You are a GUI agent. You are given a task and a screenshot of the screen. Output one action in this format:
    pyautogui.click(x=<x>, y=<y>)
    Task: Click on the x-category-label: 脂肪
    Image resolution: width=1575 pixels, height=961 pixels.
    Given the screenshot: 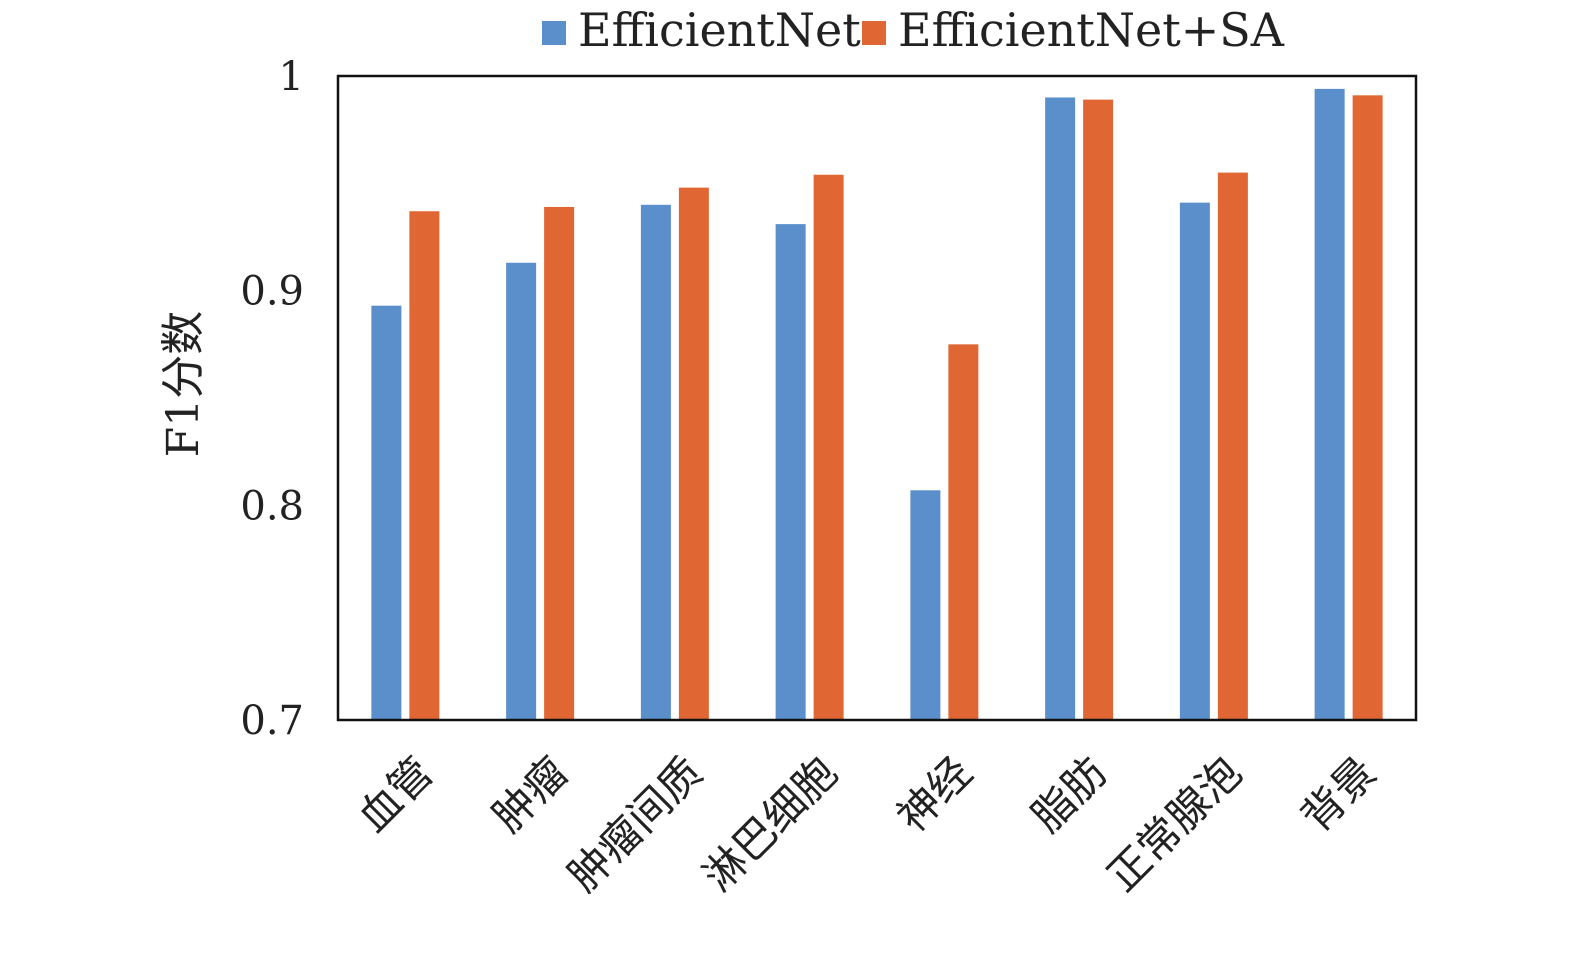 What is the action you would take?
    pyautogui.click(x=1069, y=794)
    